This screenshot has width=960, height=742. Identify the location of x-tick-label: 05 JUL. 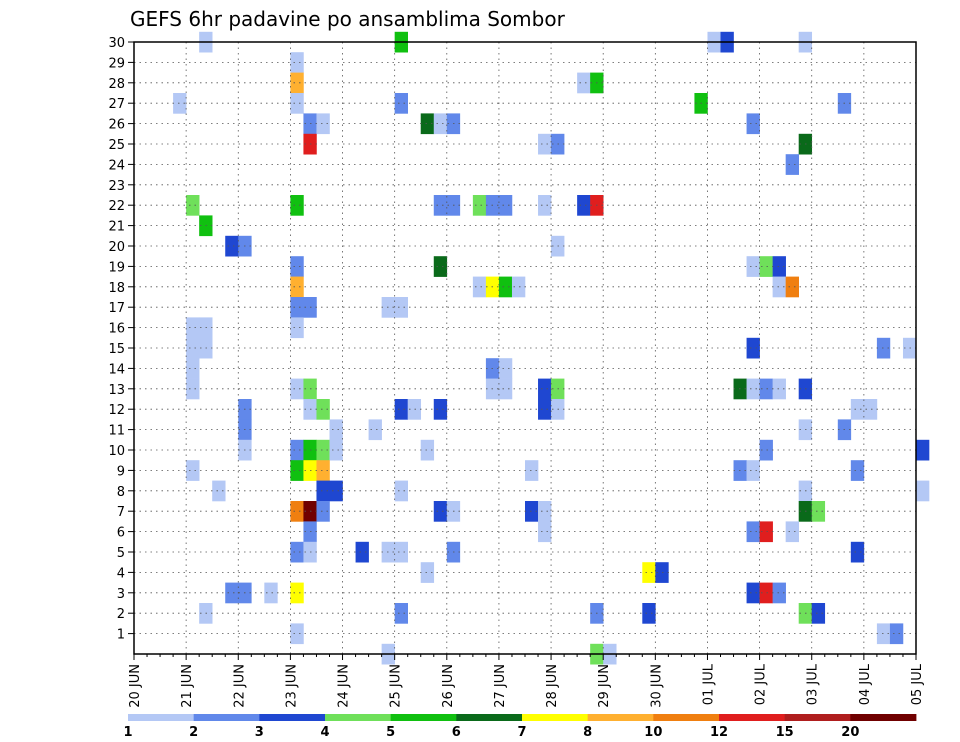
(917, 684).